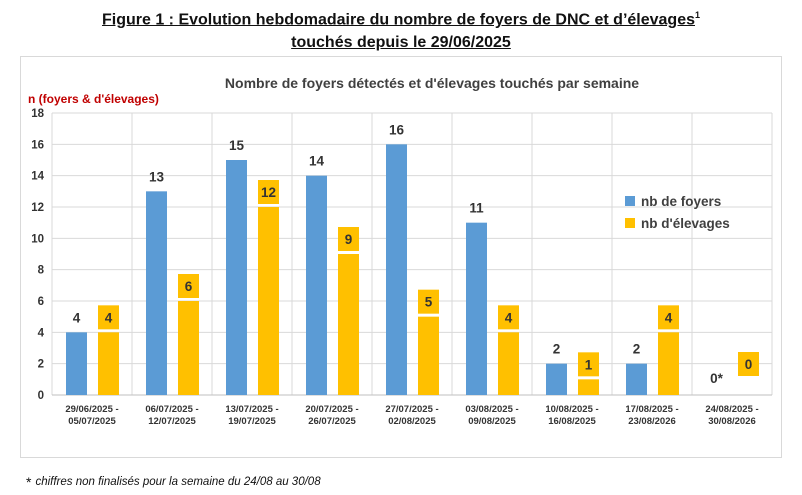  I want to click on x-tick-label: 24/08/2025 -, so click(731, 409).